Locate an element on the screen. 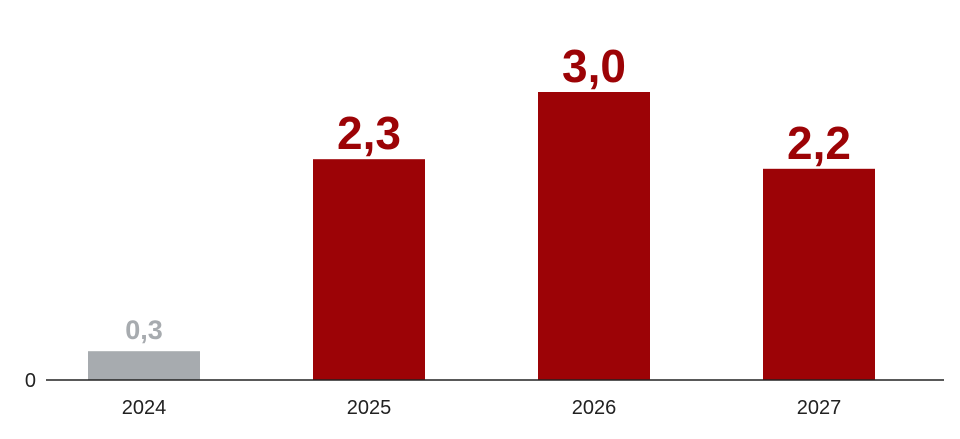 The height and width of the screenshot is (439, 960). value-label-2024: 0,3 is located at coordinates (144, 330).